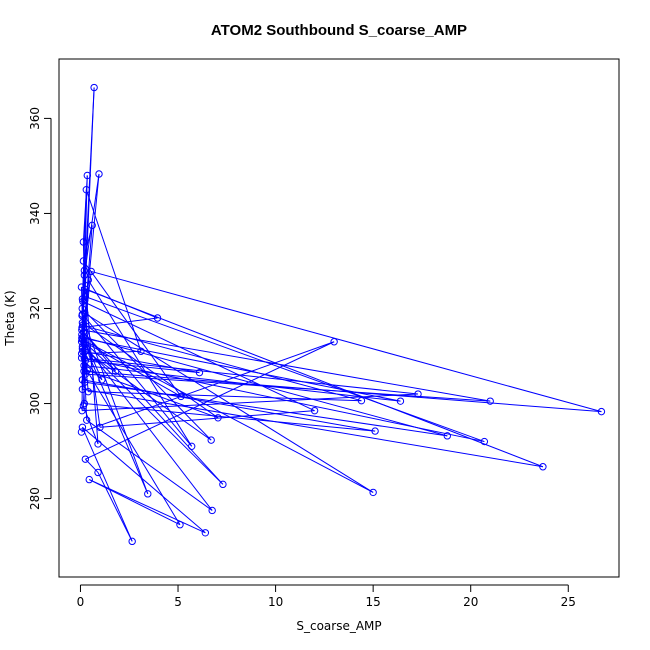  What do you see at coordinates (35, 498) in the screenshot?
I see `y-tick-label: 280` at bounding box center [35, 498].